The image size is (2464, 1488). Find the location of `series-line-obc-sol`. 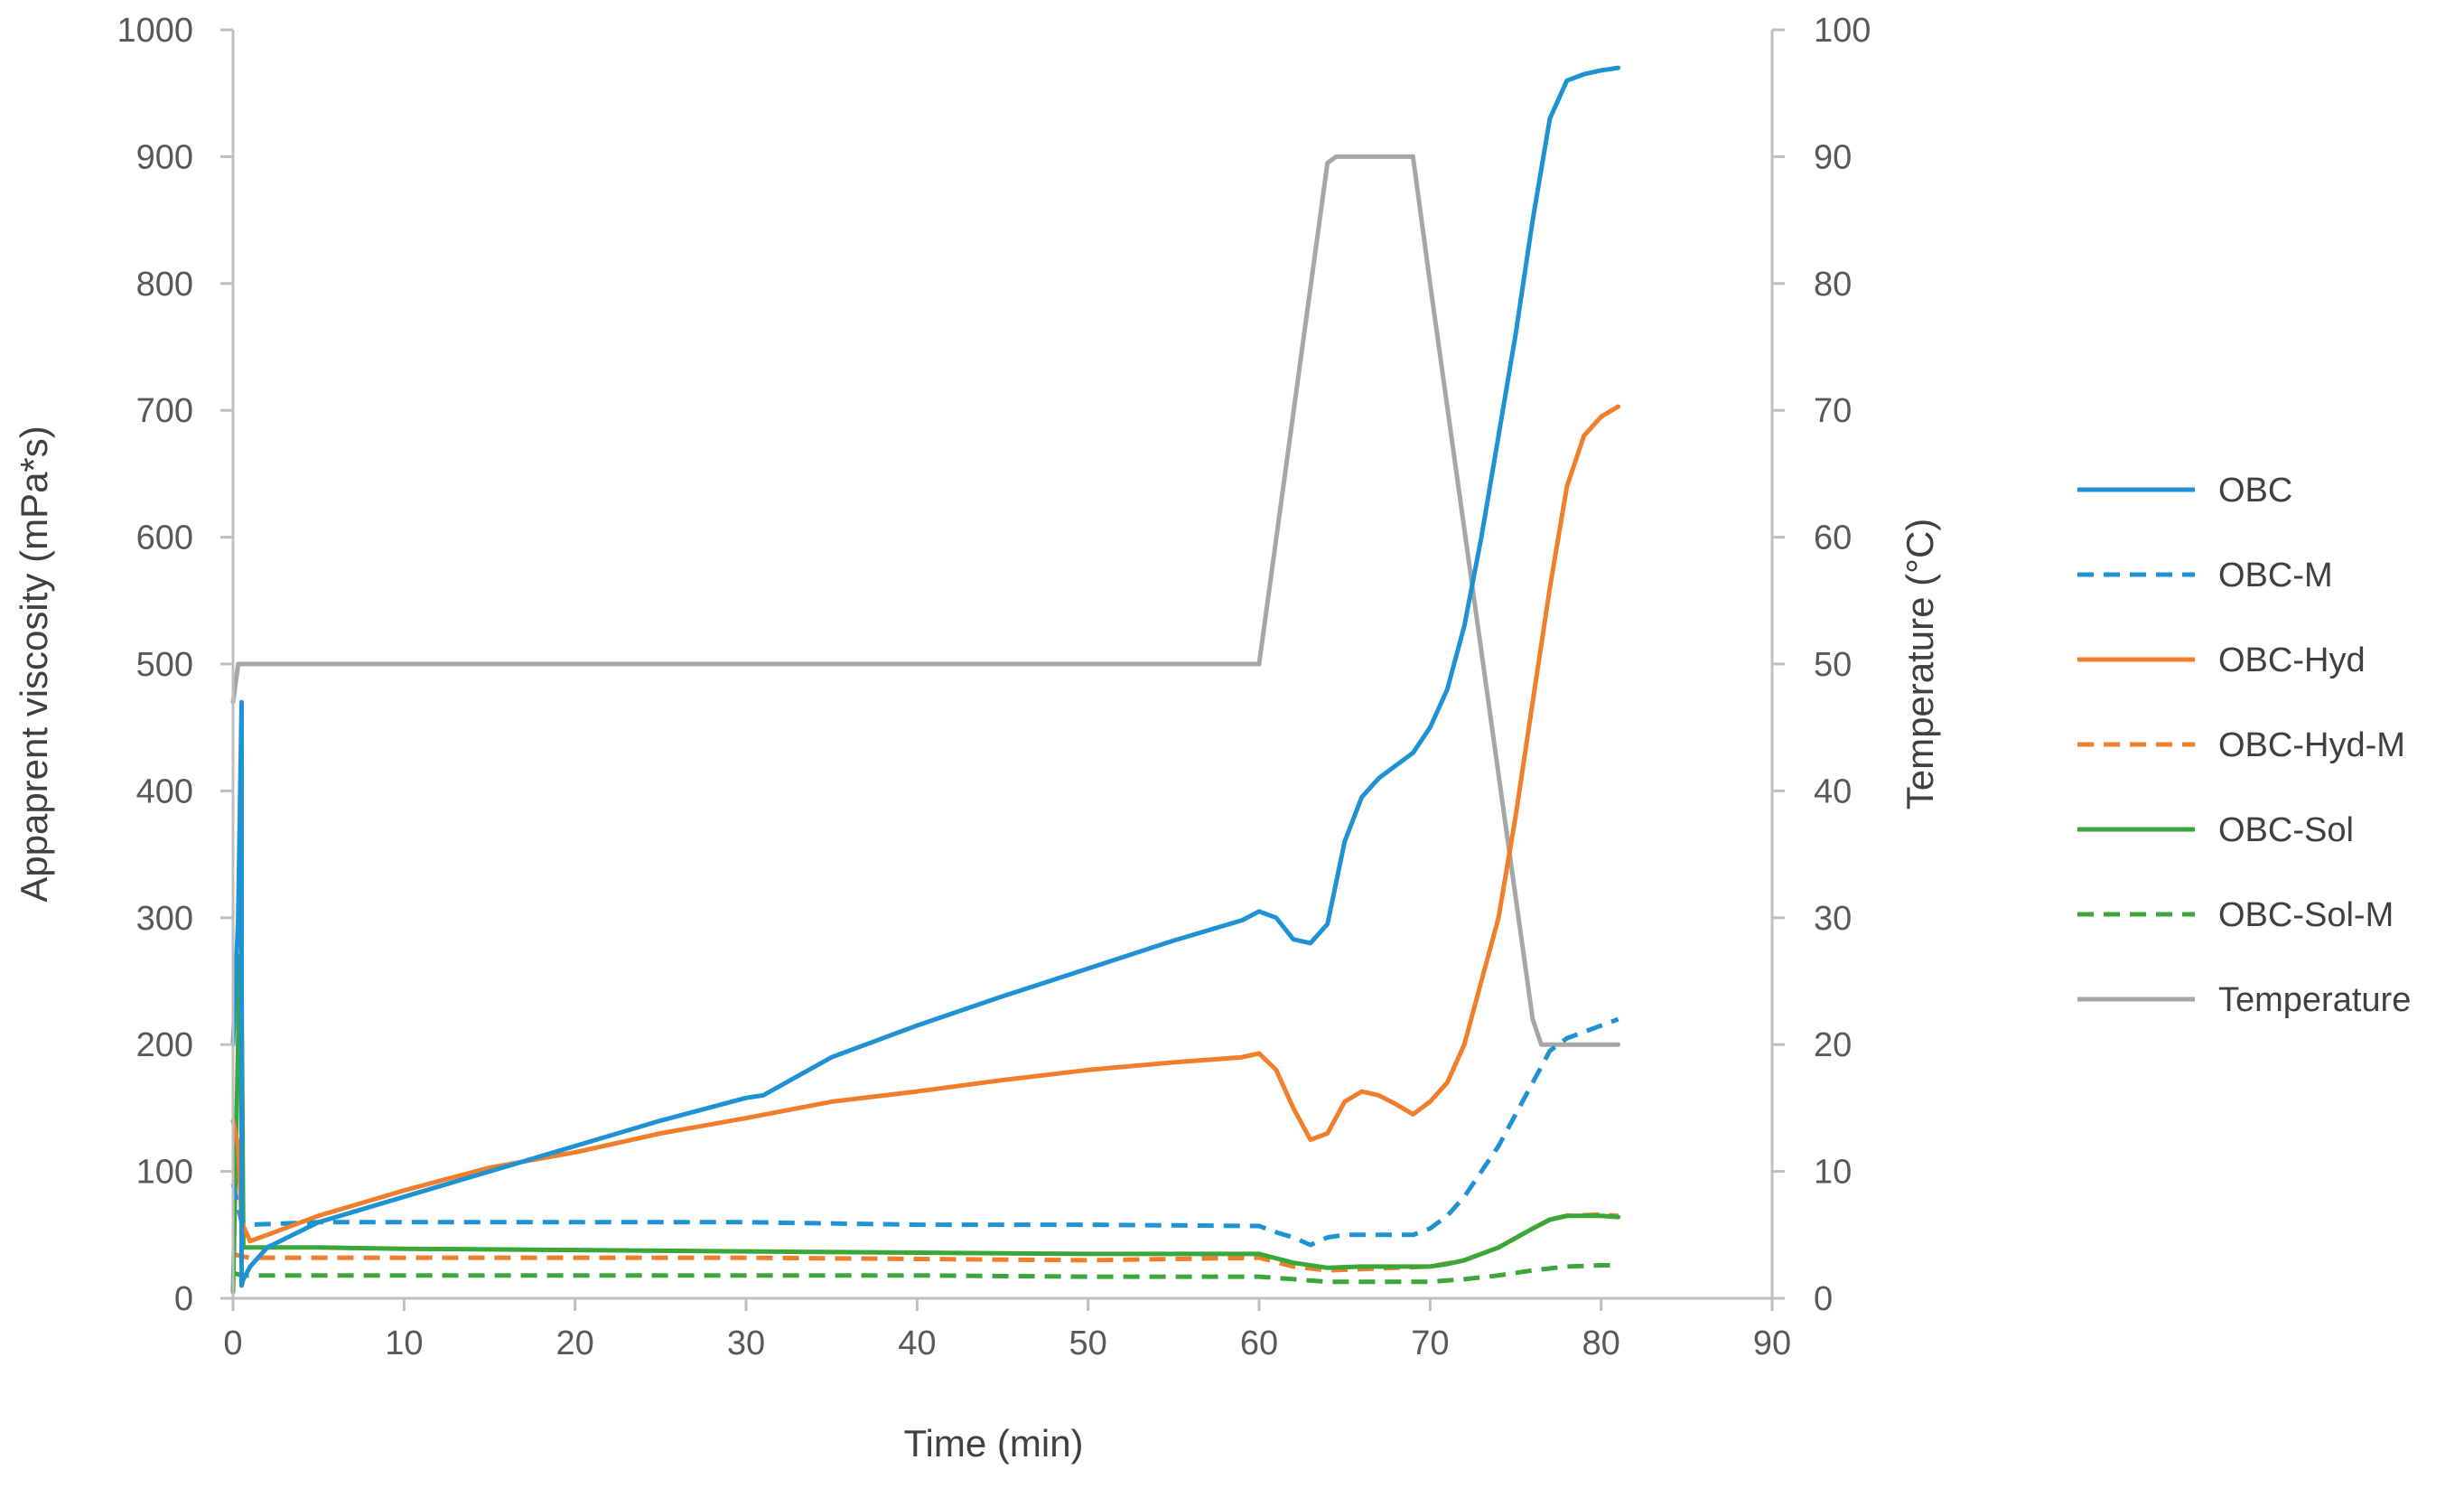

series-line-obc-sol is located at coordinates (926, 1124).